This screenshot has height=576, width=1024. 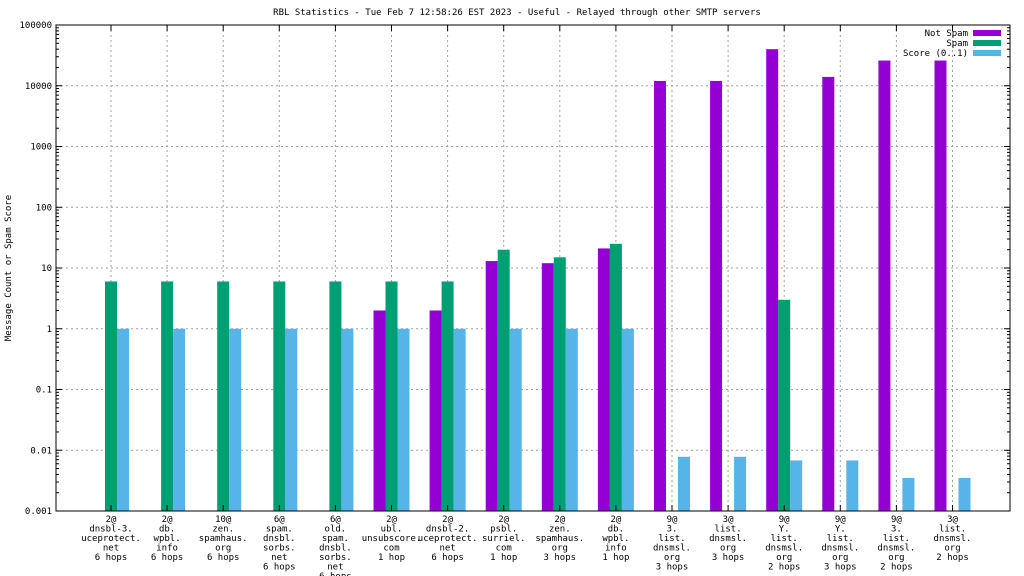 I want to click on x-tick-label: 2@ db. wpbl. info 6 hops, so click(x=167, y=539).